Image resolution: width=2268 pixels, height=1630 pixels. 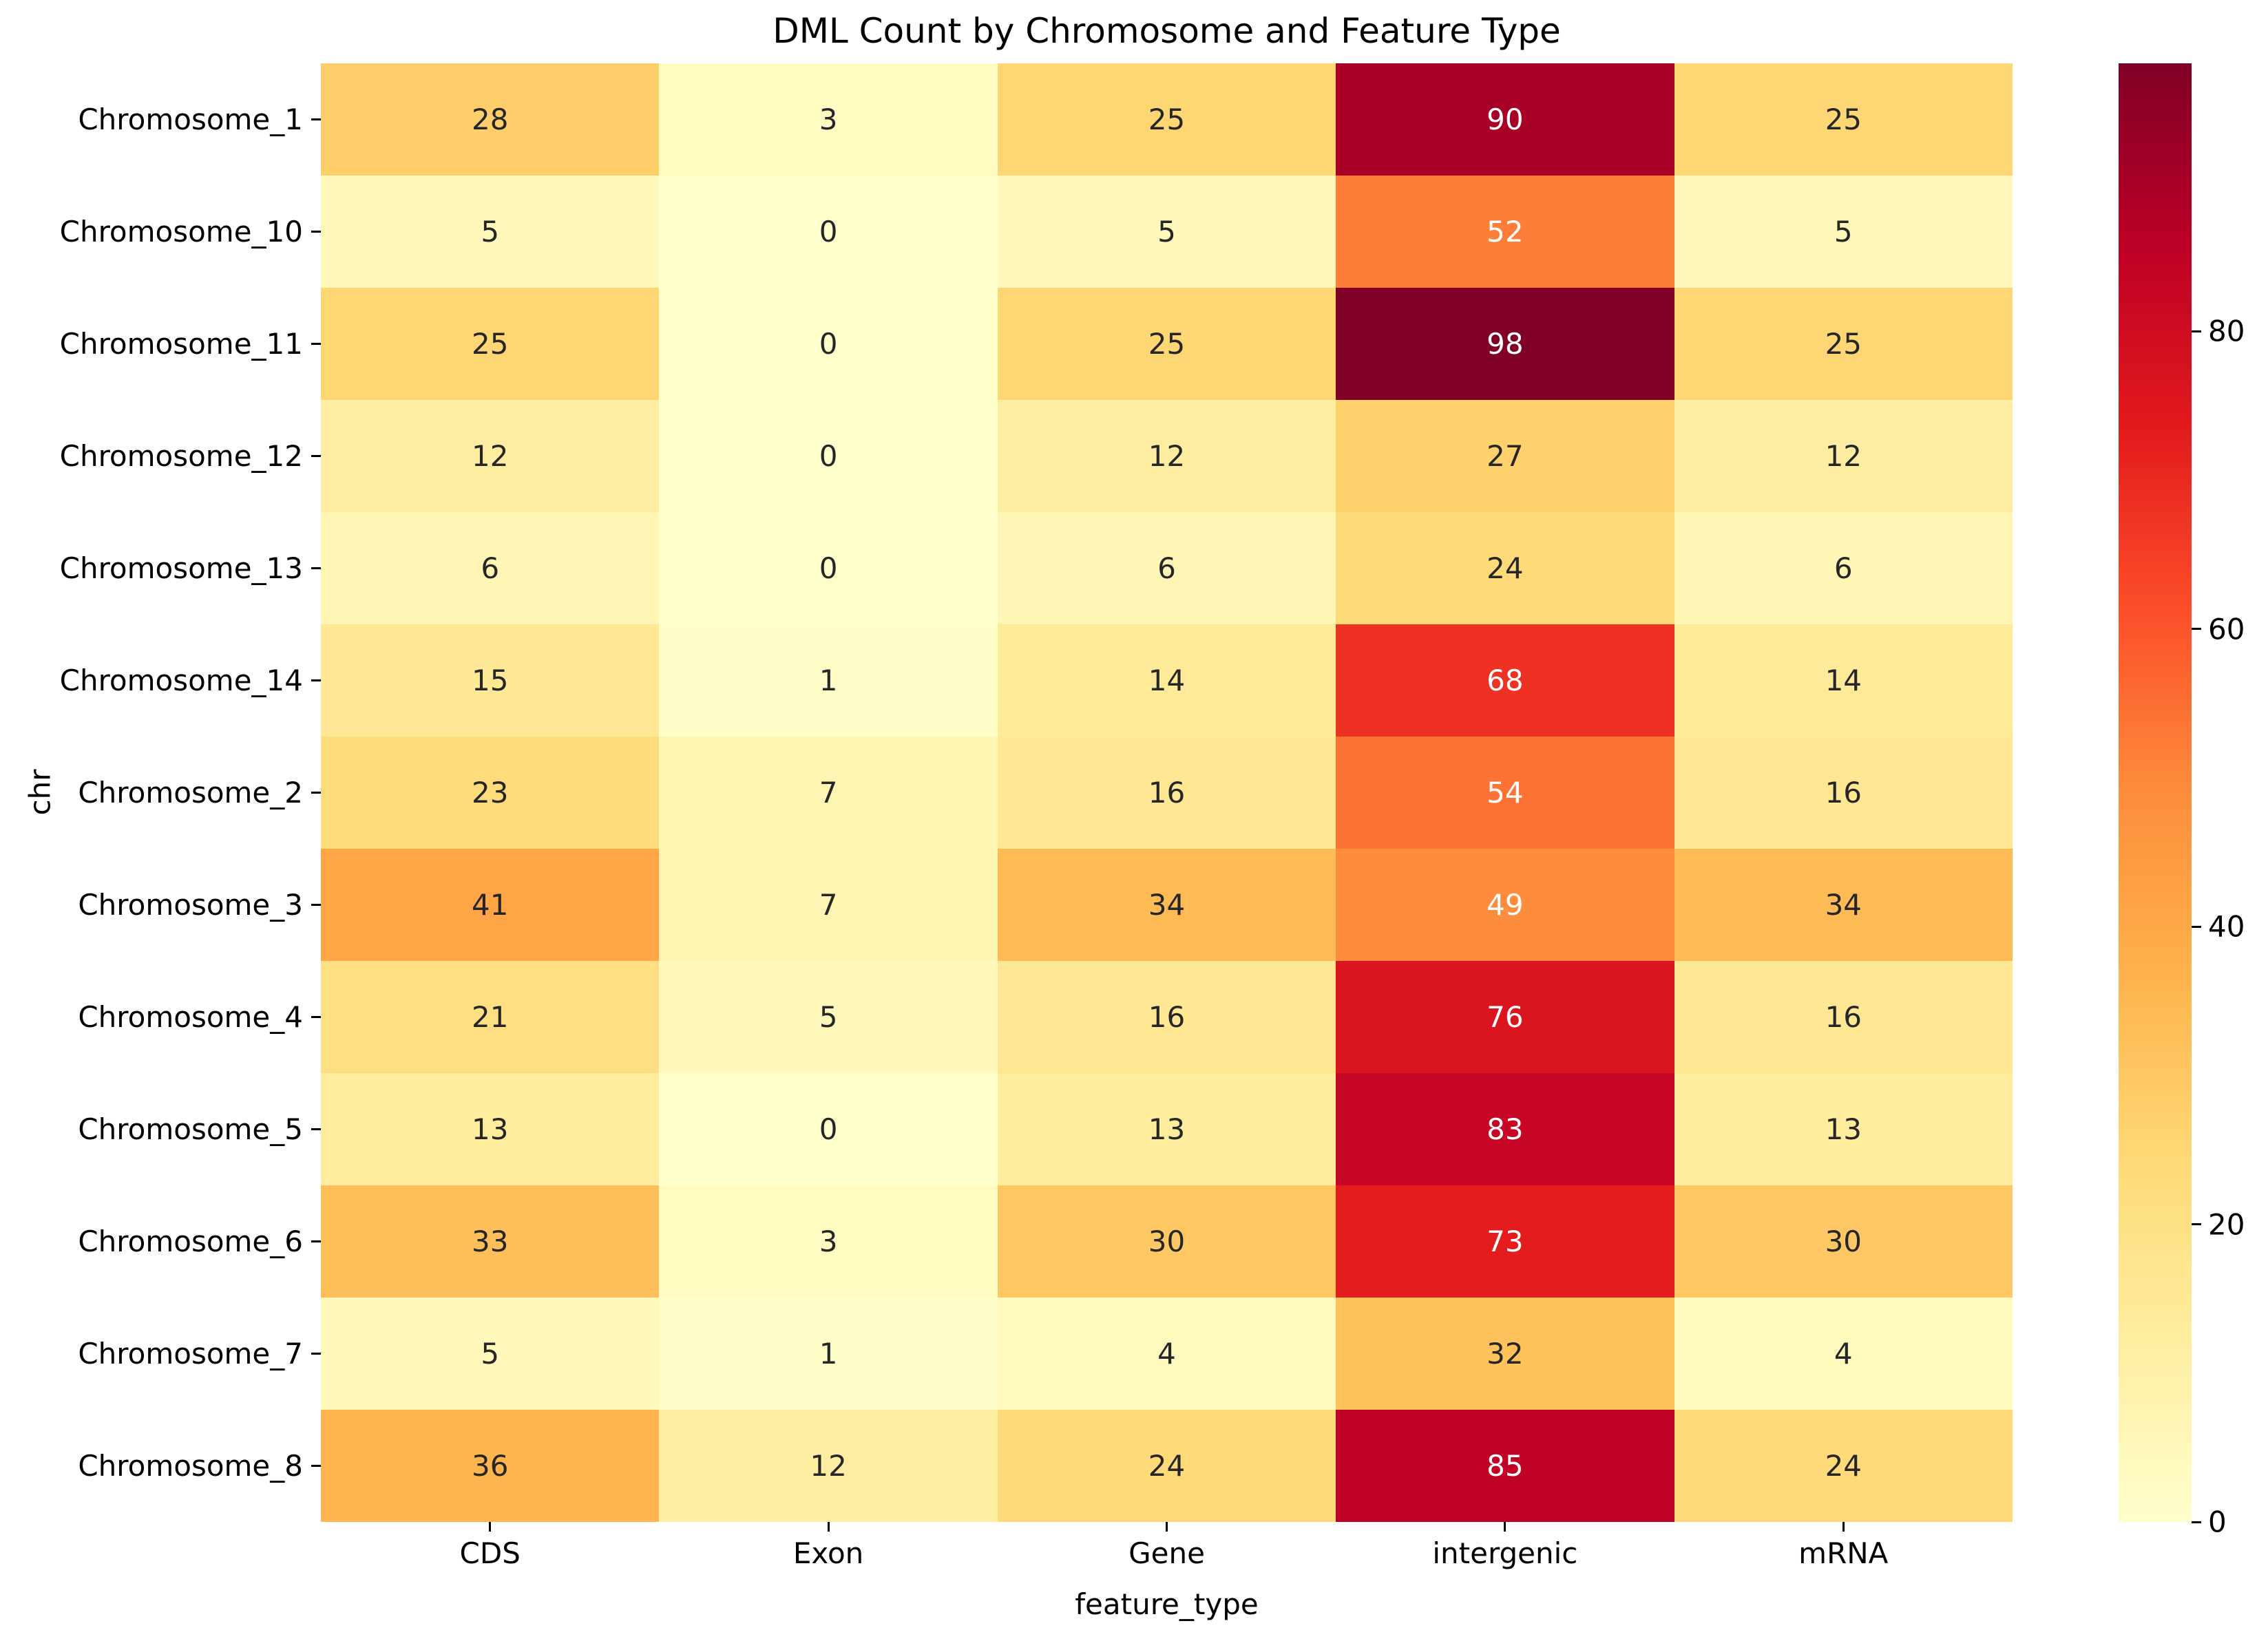 I want to click on heatmap-cell-Chromosome_3-CDS: 41, so click(x=490, y=905).